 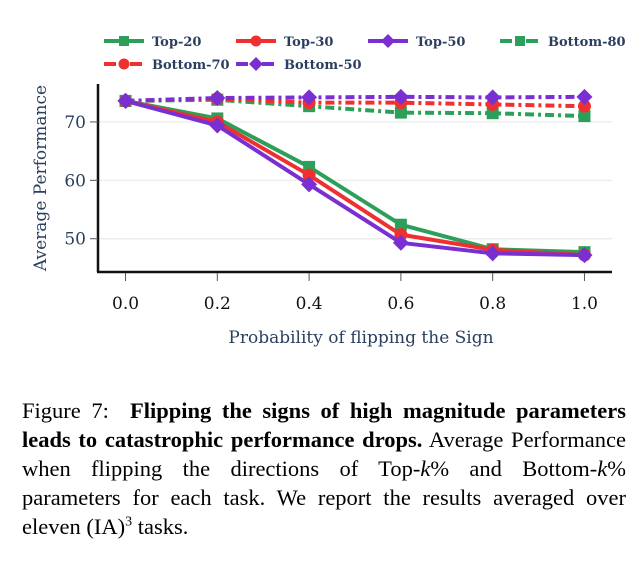 I want to click on legend-item-top-50: Top-50, so click(x=416, y=42).